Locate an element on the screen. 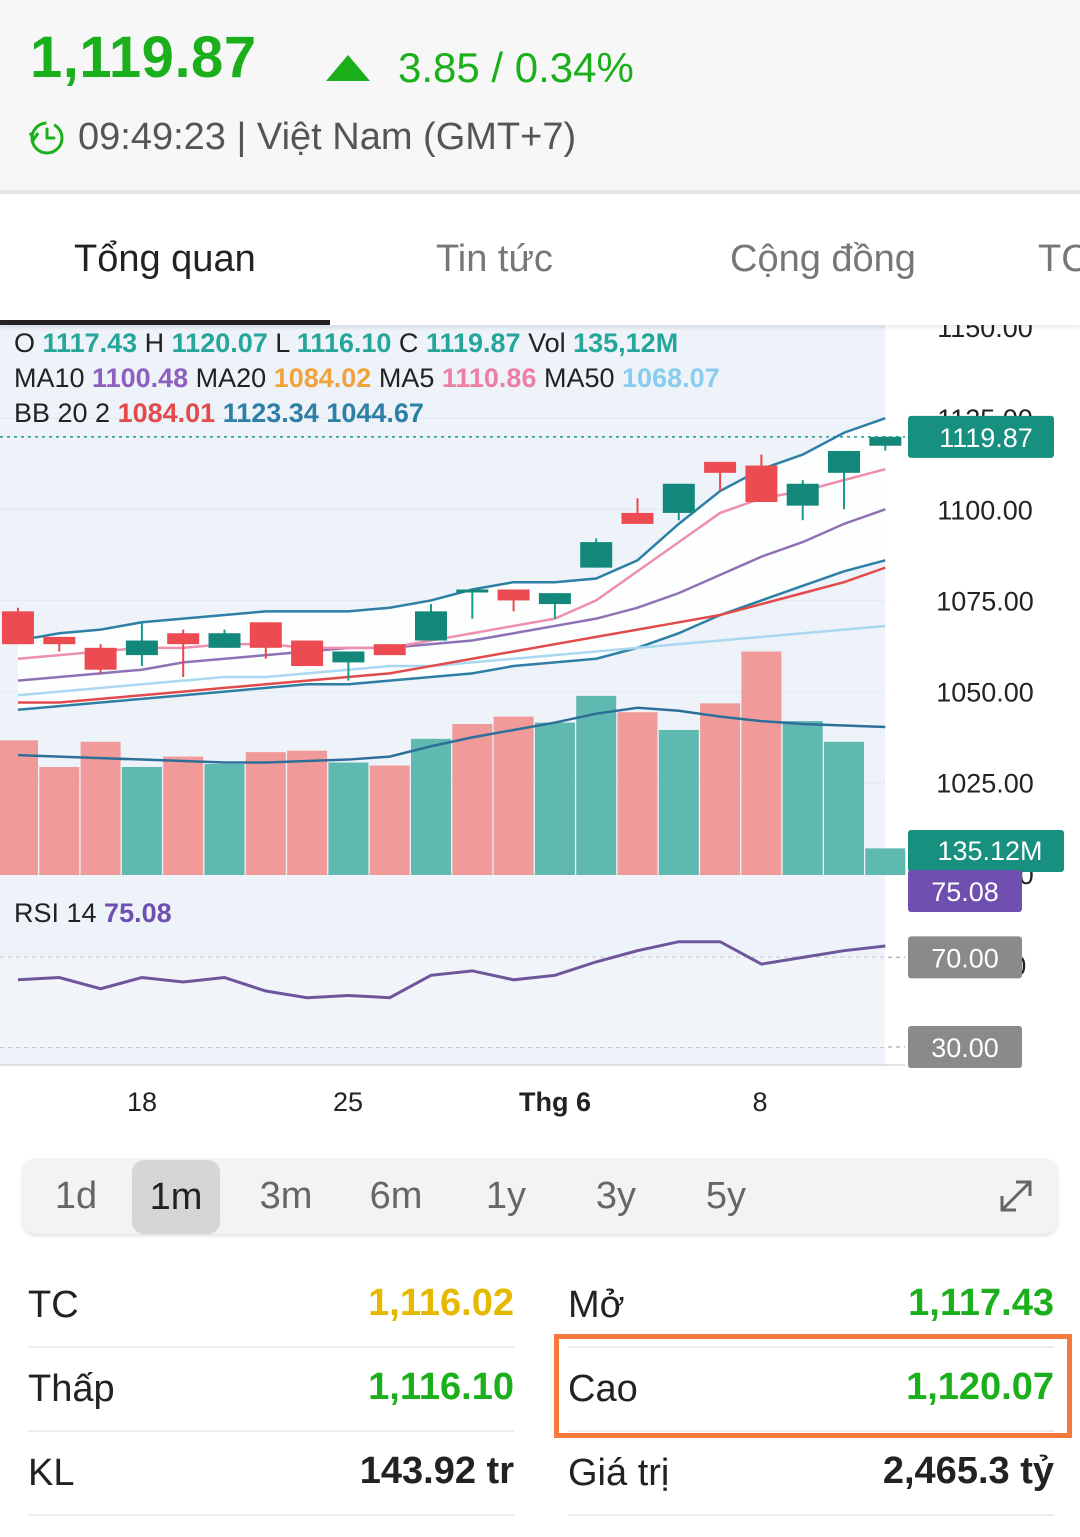 This screenshot has width=1080, height=1537. legend-key: RSI 14 is located at coordinates (59, 913).